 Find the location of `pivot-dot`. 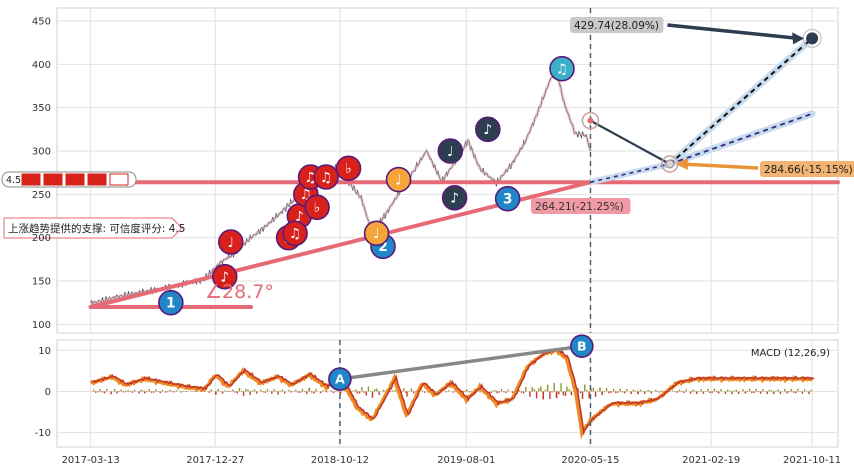

pivot-dot is located at coordinates (670, 164).